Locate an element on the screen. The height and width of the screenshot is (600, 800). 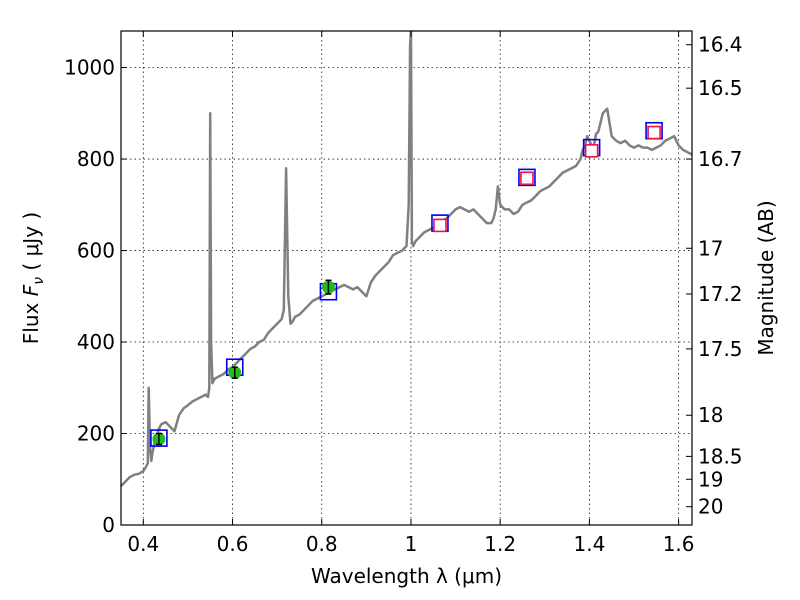
y-axis-label-subscript: ν is located at coordinates (39, 281).